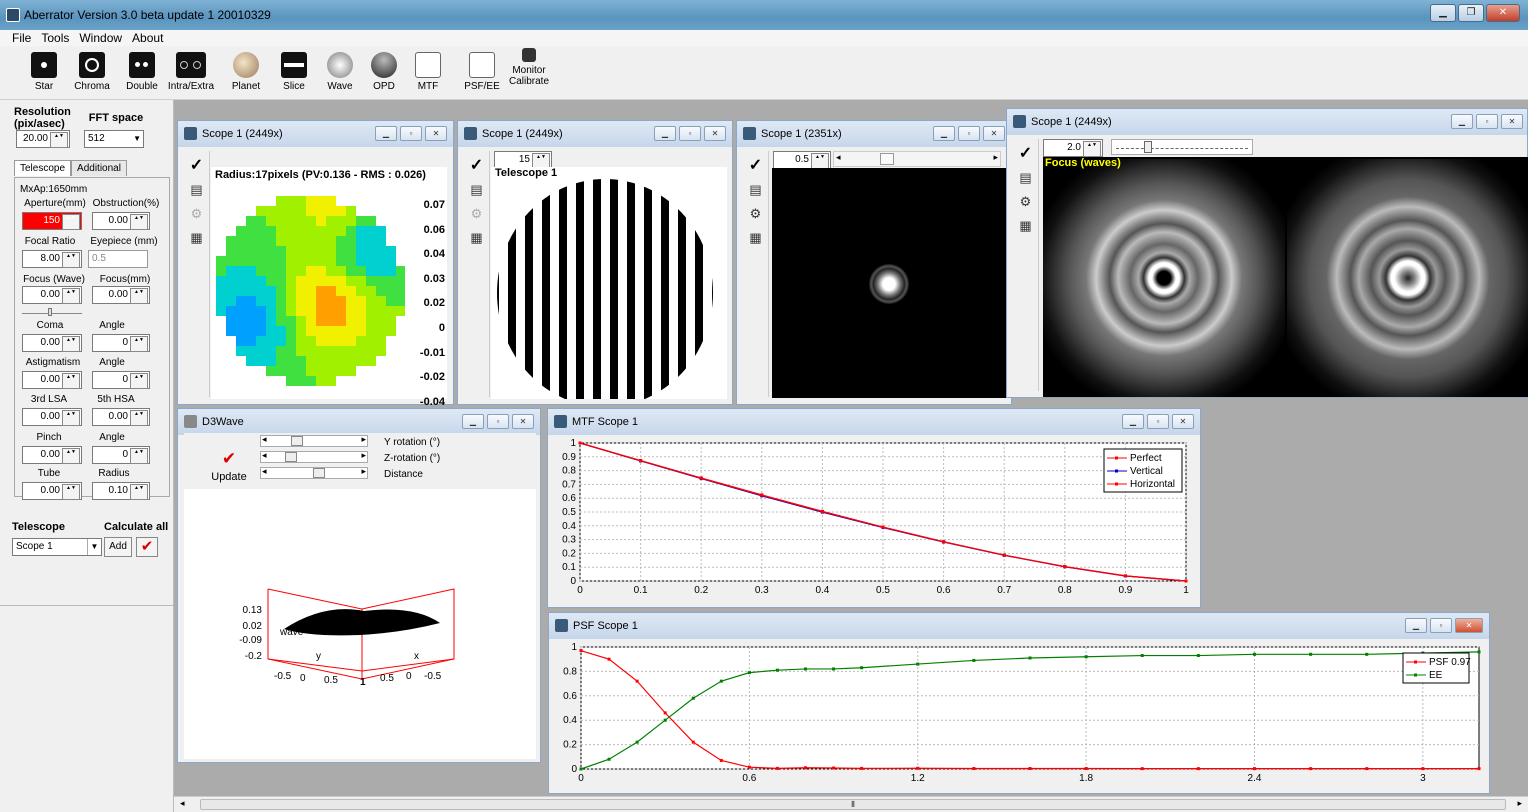 This screenshot has width=1528, height=812. Describe the element at coordinates (142, 72) in the screenshot. I see `double-button: Double` at that location.